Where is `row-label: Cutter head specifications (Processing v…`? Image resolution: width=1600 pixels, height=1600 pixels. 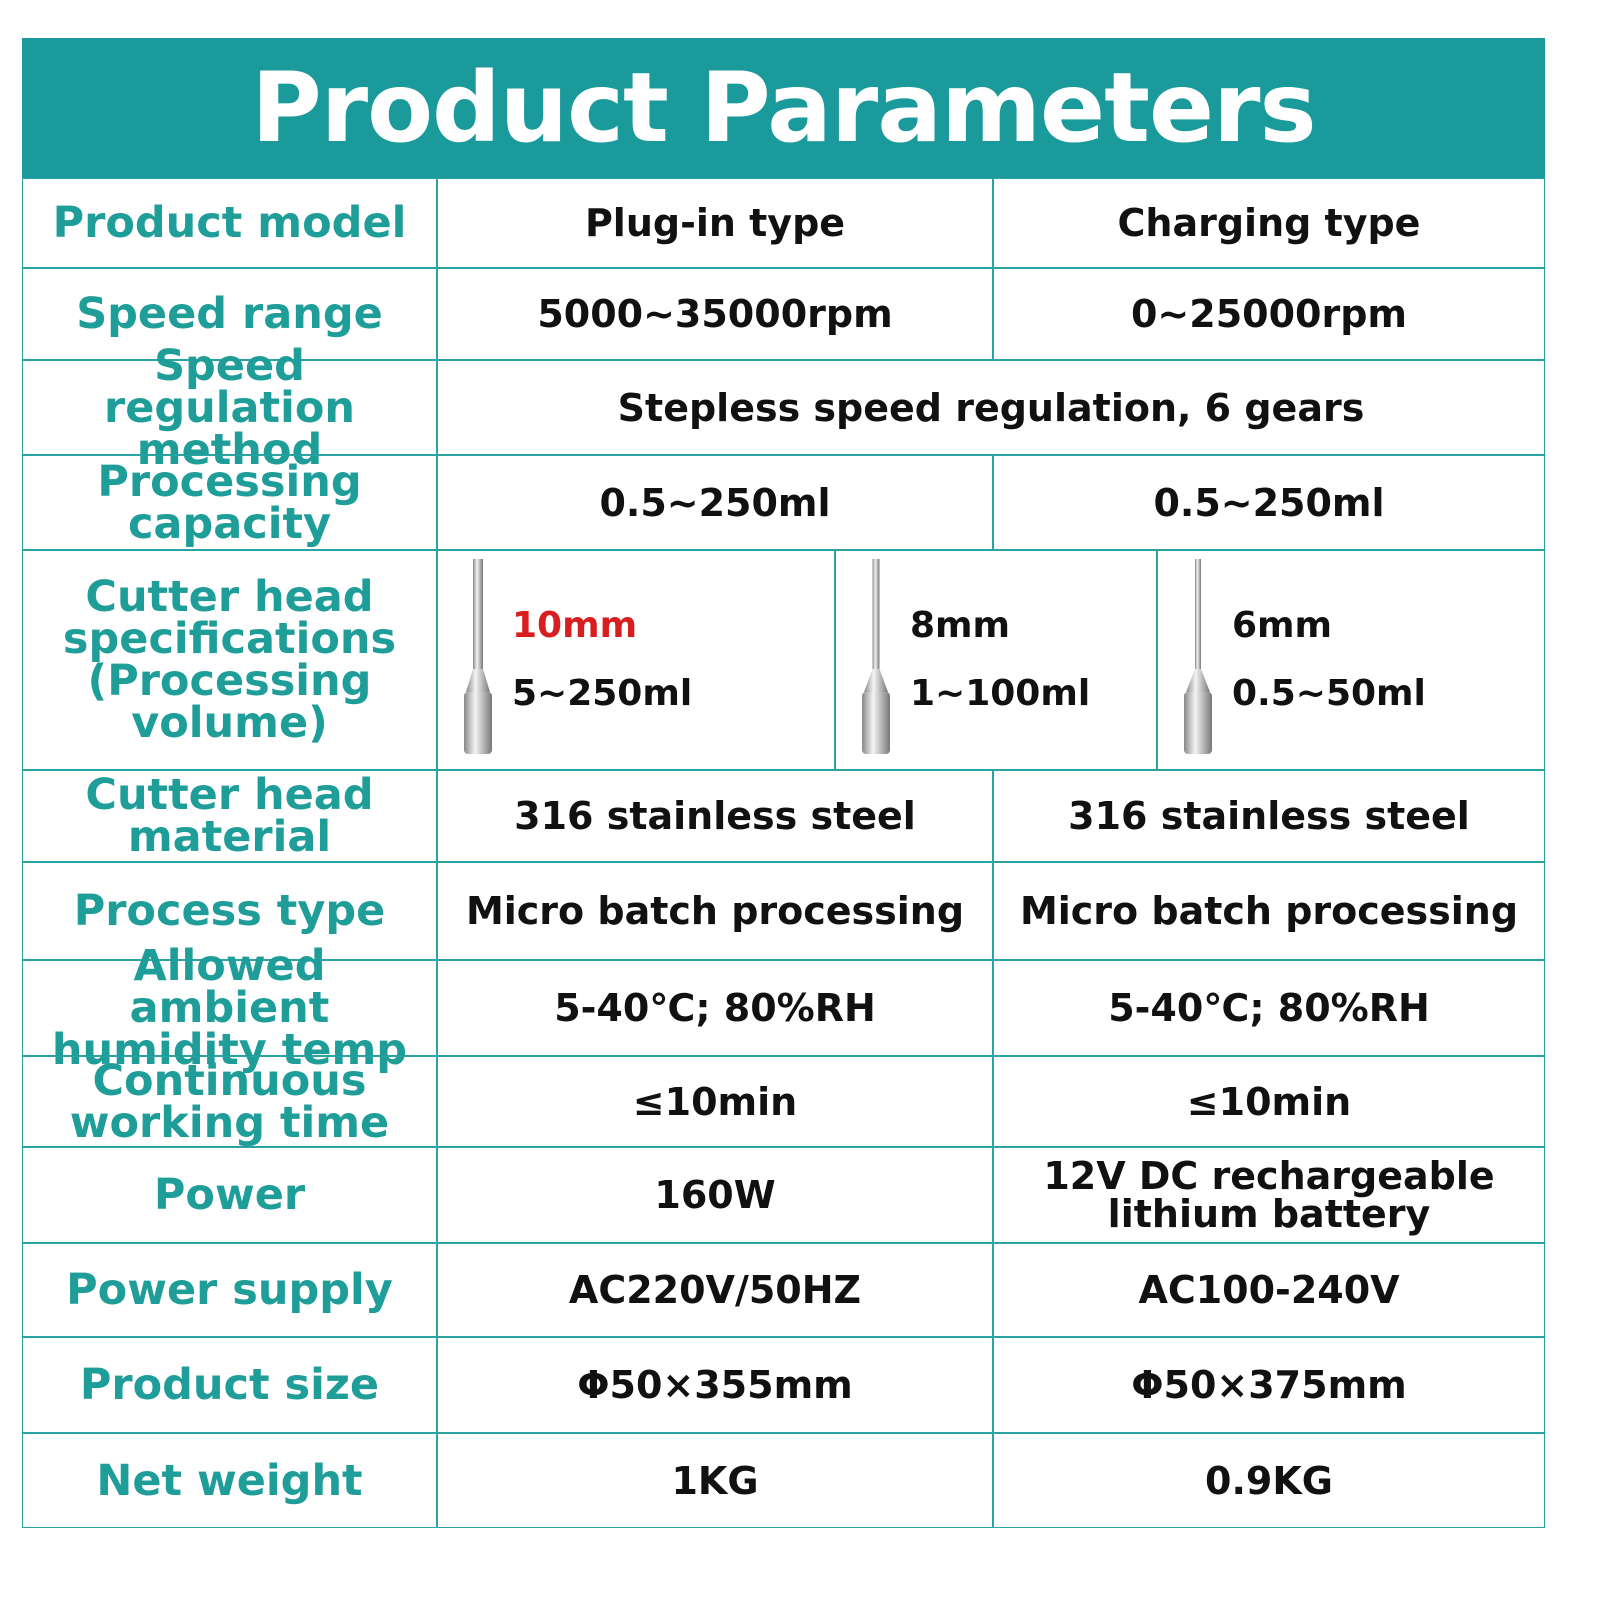 row-label: Cutter head specifications (Processing v… is located at coordinates (229, 660).